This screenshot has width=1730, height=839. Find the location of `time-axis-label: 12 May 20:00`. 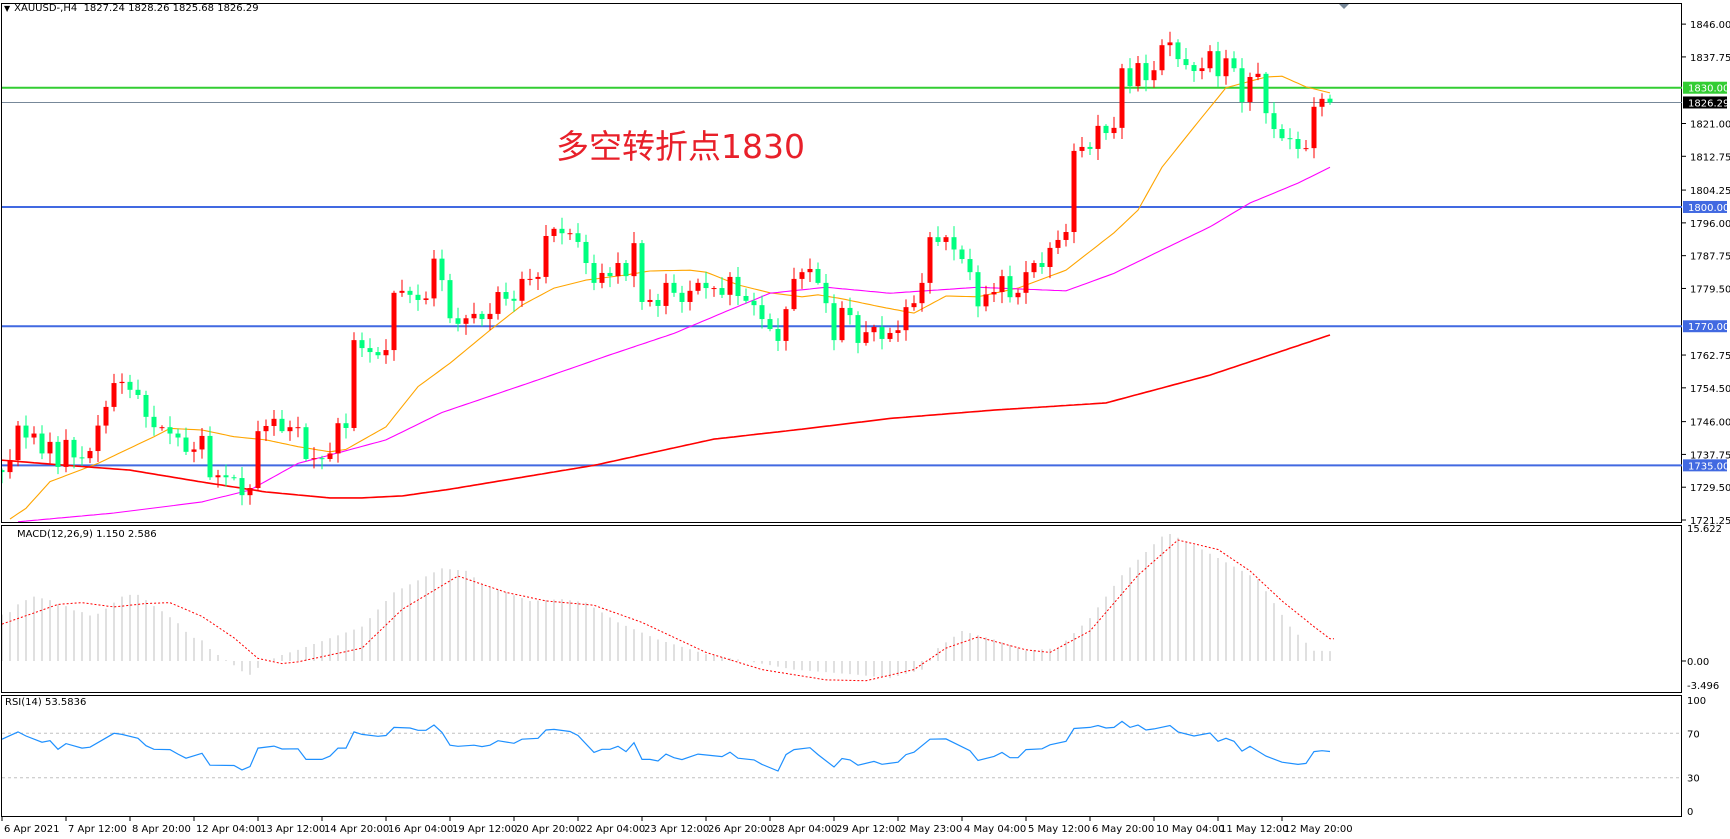

time-axis-label: 12 May 20:00 is located at coordinates (1318, 829).